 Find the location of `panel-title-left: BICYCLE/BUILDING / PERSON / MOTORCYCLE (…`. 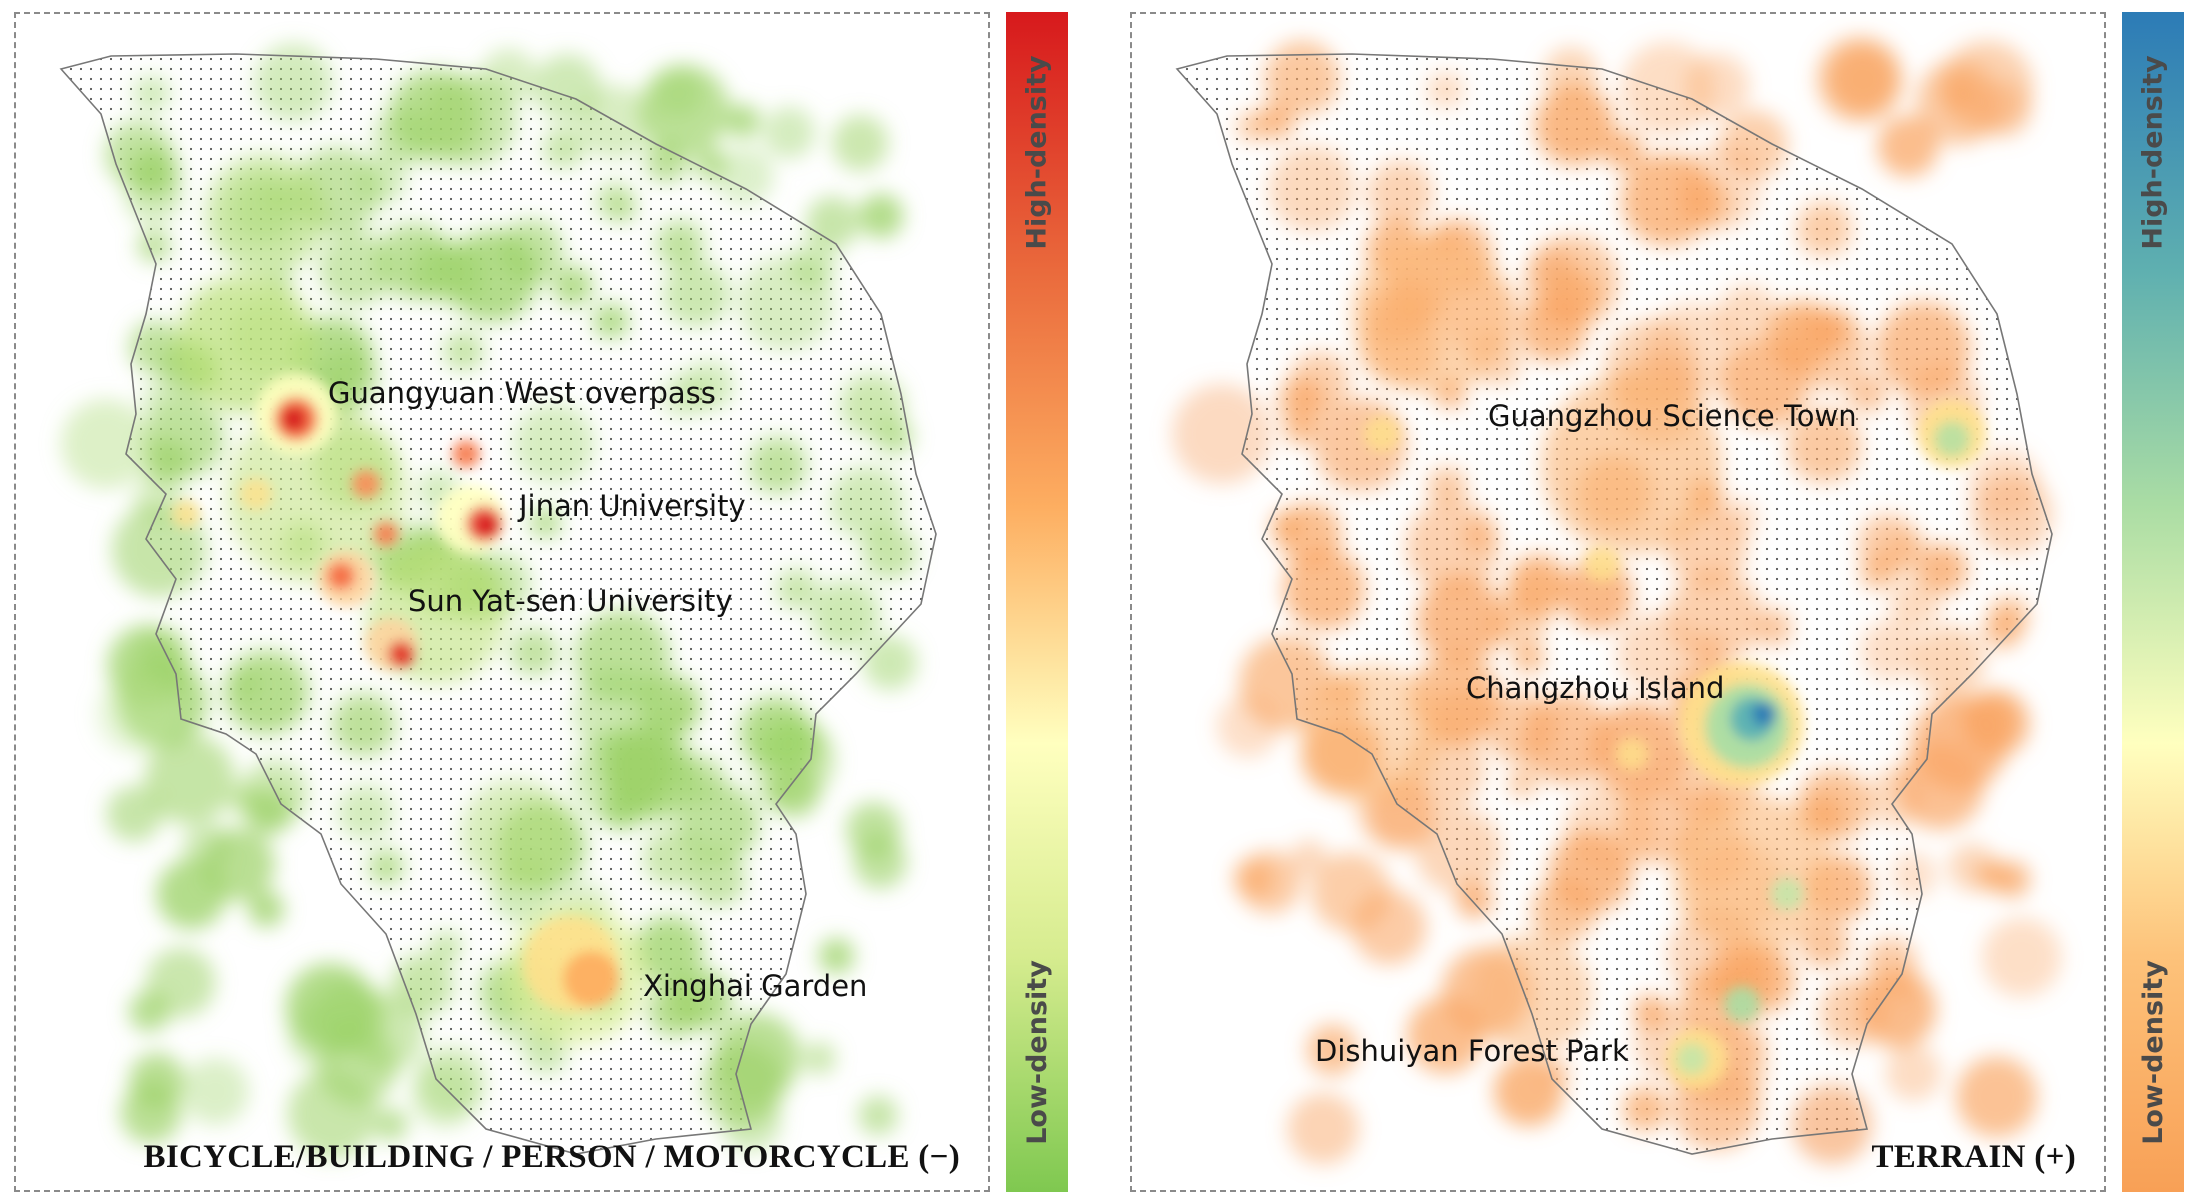

panel-title-left: BICYCLE/BUILDING / PERSON / MOTORCYCLE (… is located at coordinates (551, 1157).